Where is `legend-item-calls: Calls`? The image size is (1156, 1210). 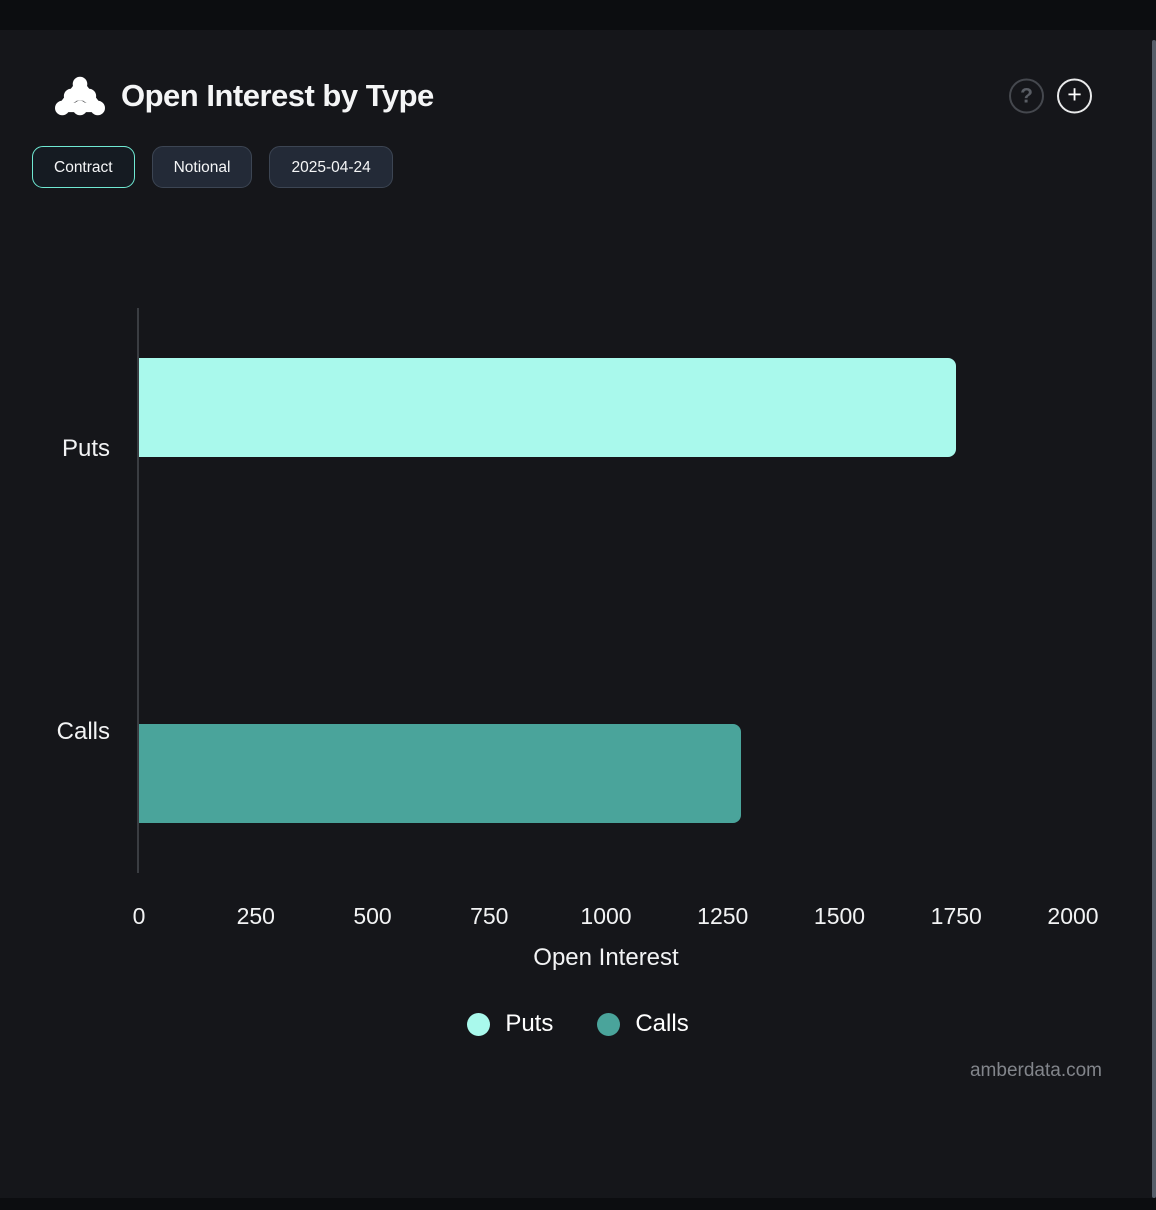 legend-item-calls: Calls is located at coordinates (643, 1024).